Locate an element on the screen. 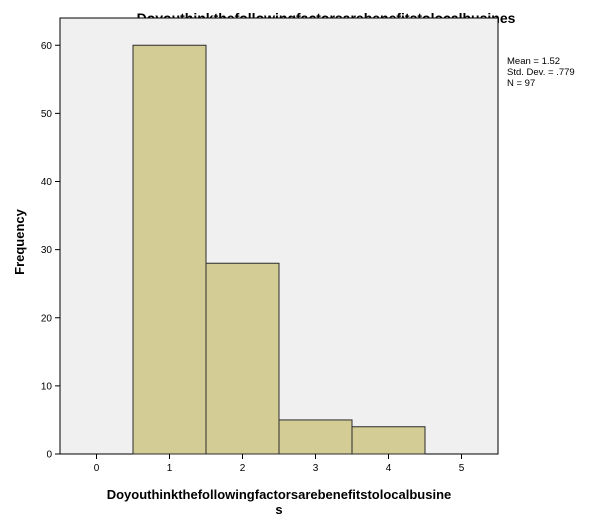 The height and width of the screenshot is (515, 589). y-tick-label: 20 is located at coordinates (47, 318).